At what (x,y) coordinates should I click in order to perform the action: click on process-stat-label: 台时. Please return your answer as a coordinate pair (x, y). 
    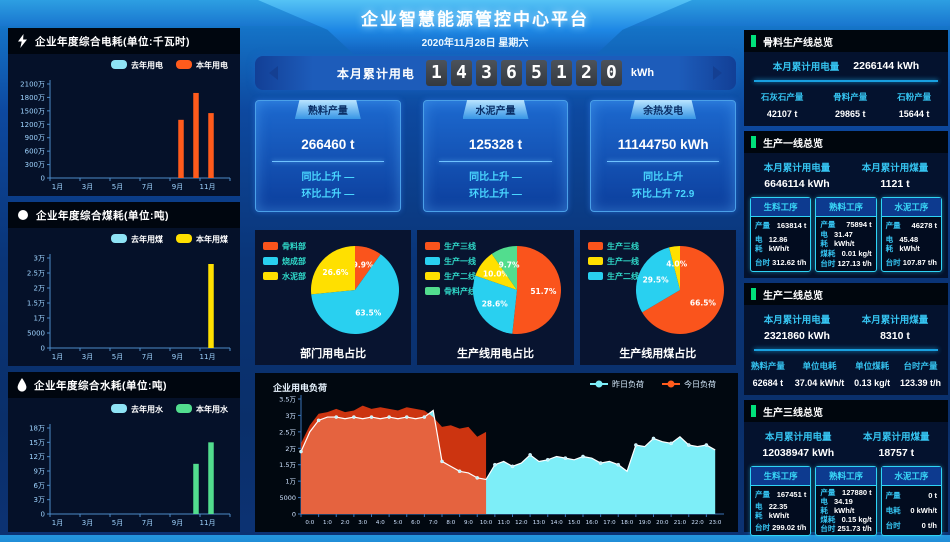
    Looking at the image, I should click on (893, 262).